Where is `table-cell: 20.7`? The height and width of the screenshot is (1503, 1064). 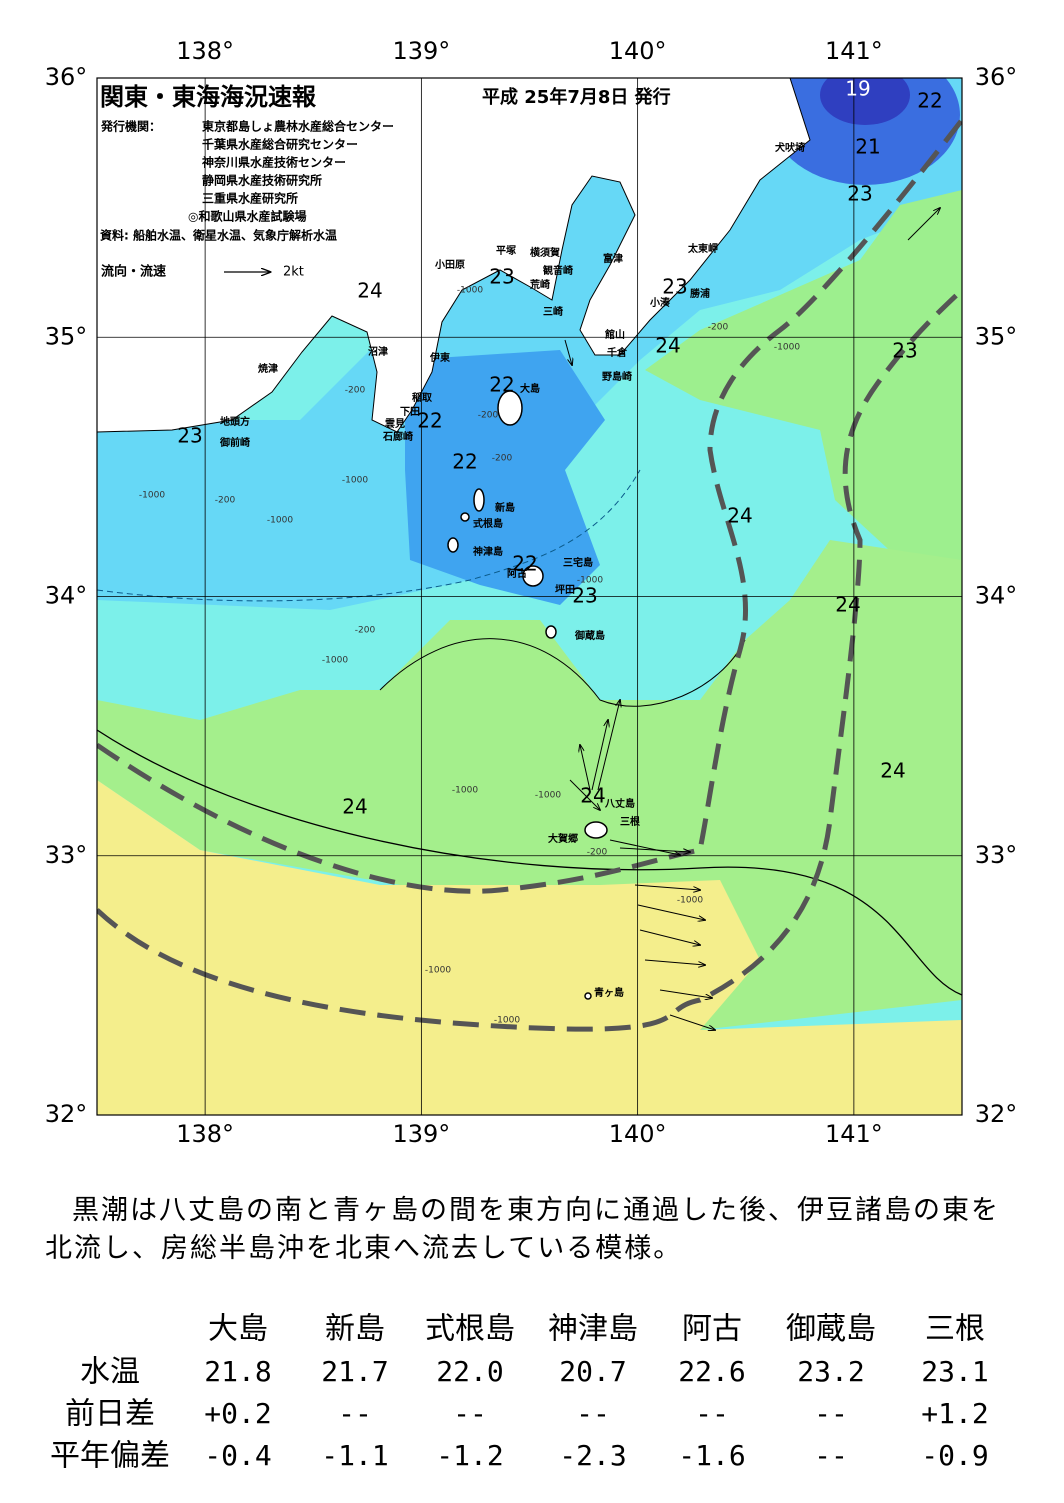 table-cell: 20.7 is located at coordinates (592, 1371).